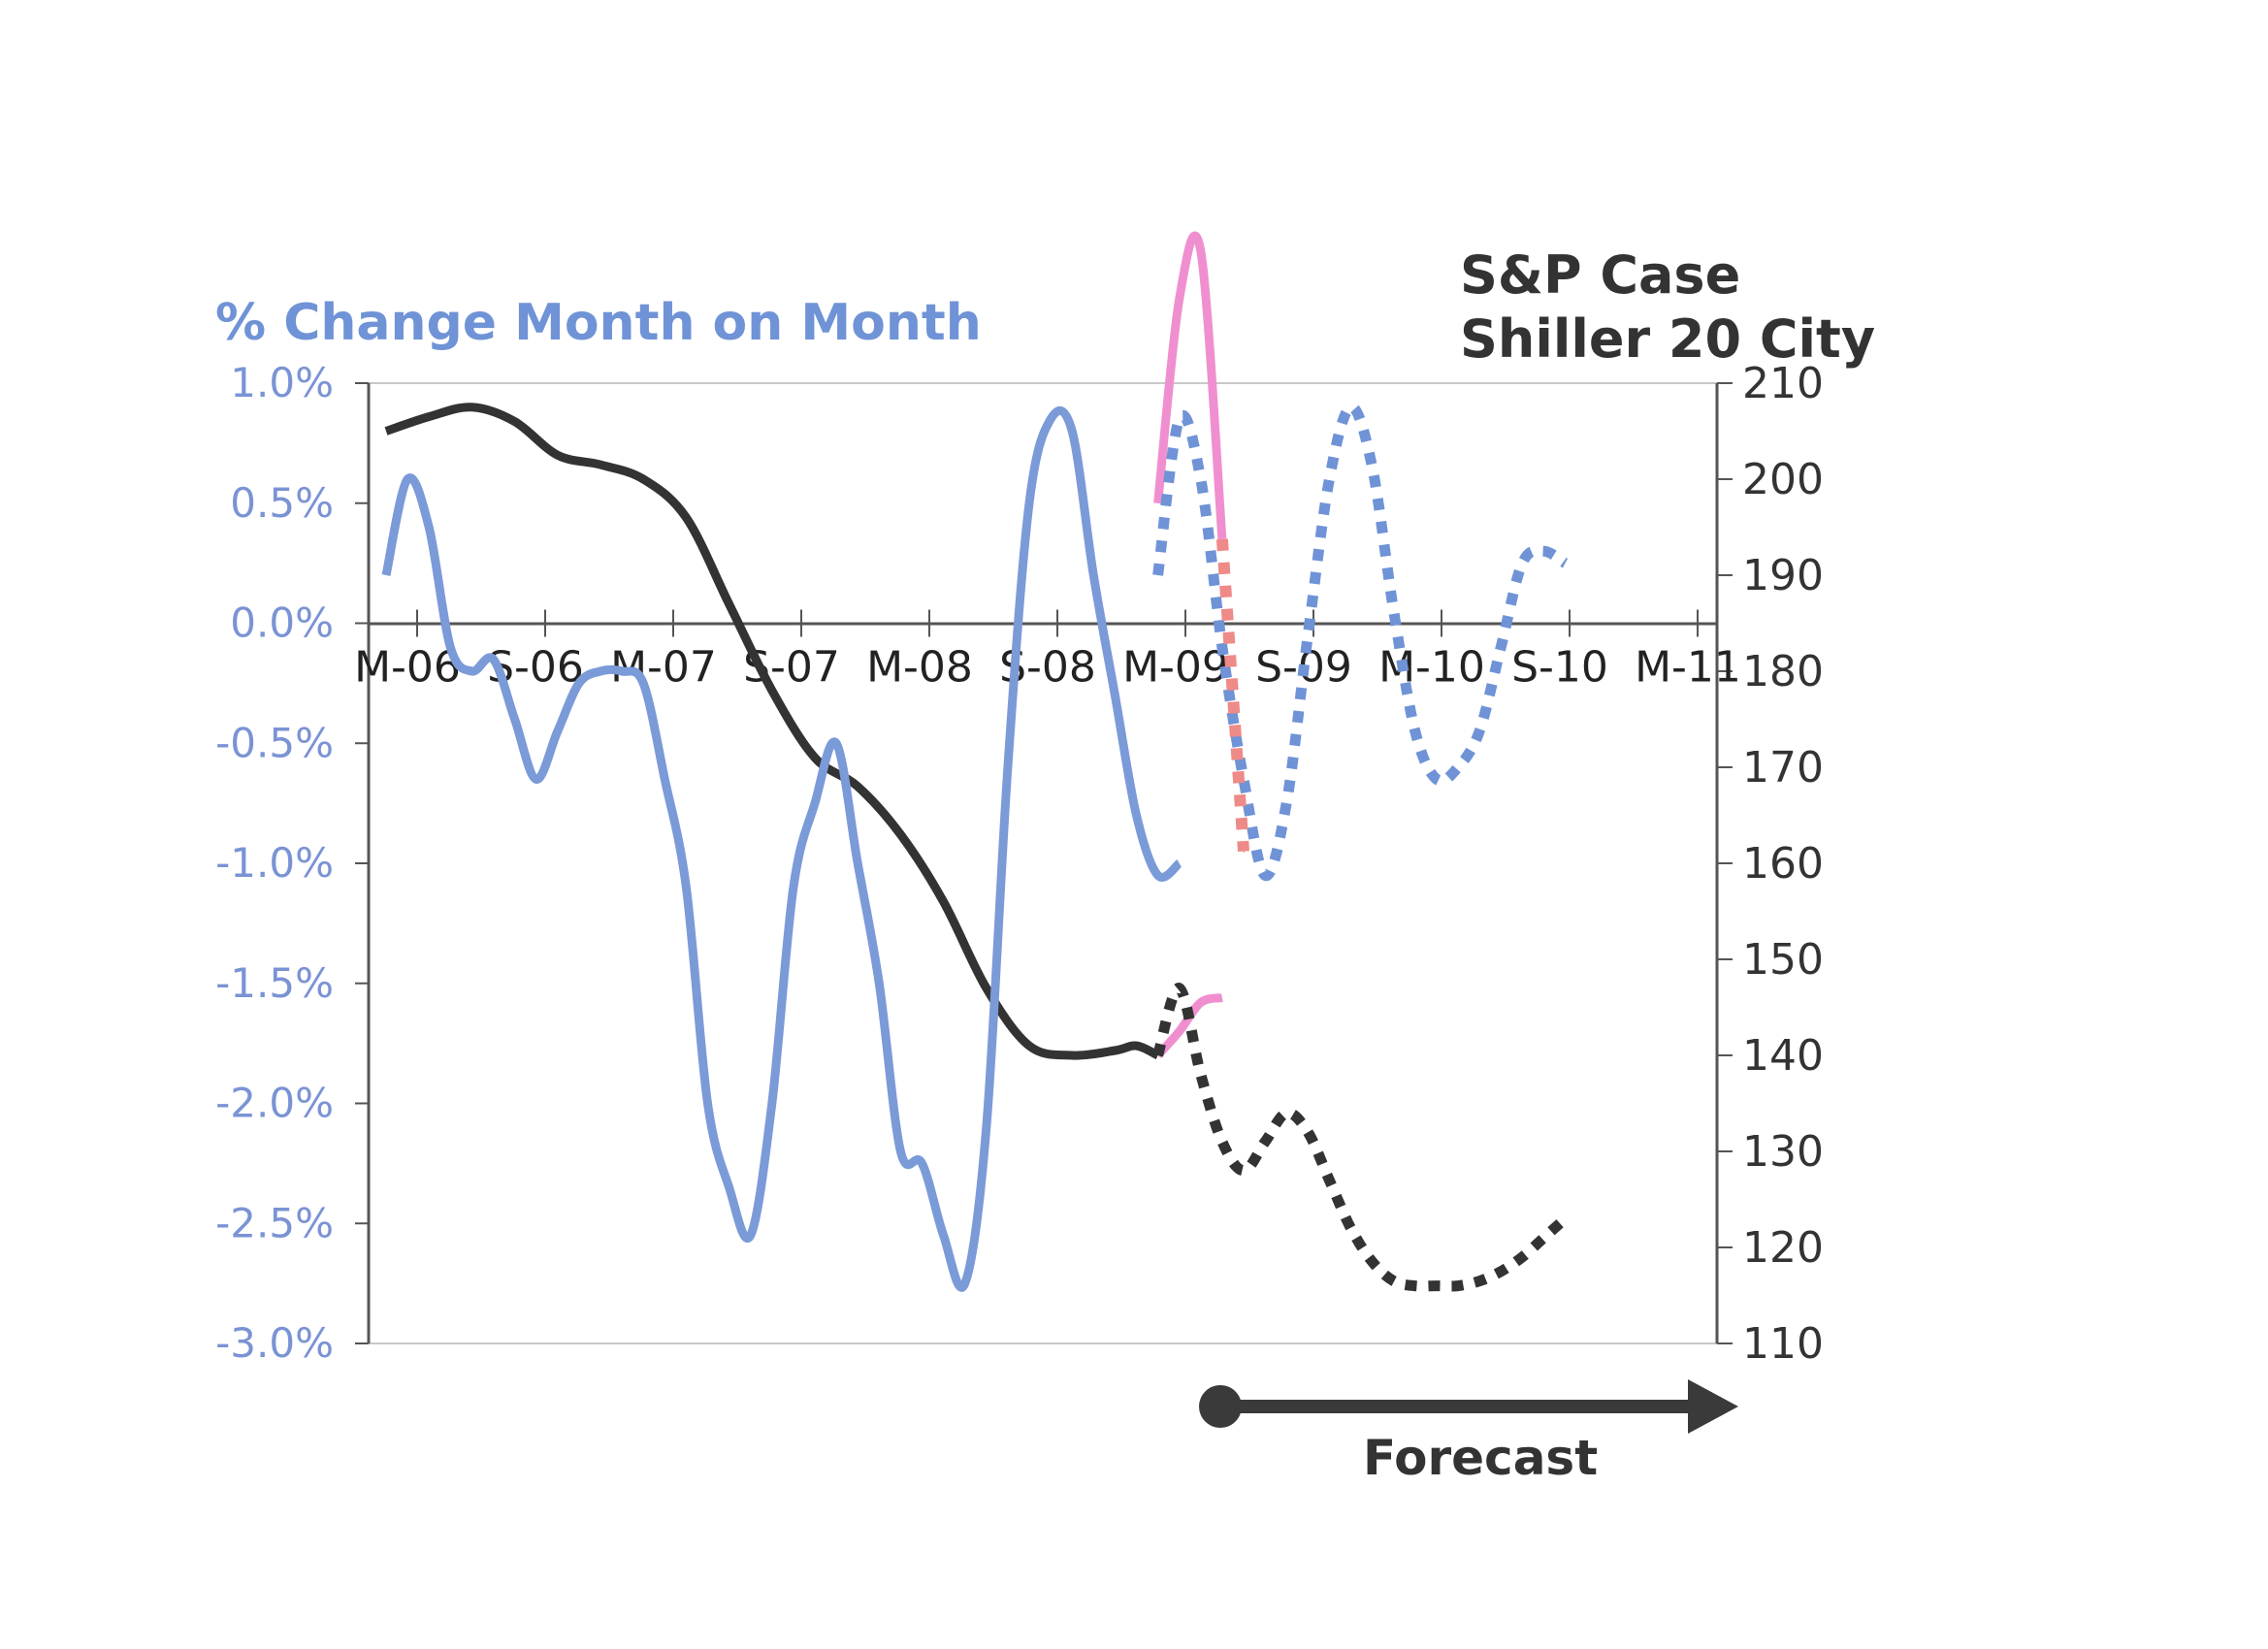  What do you see at coordinates (282, 623) in the screenshot?
I see `left-tick-label: 0.0%` at bounding box center [282, 623].